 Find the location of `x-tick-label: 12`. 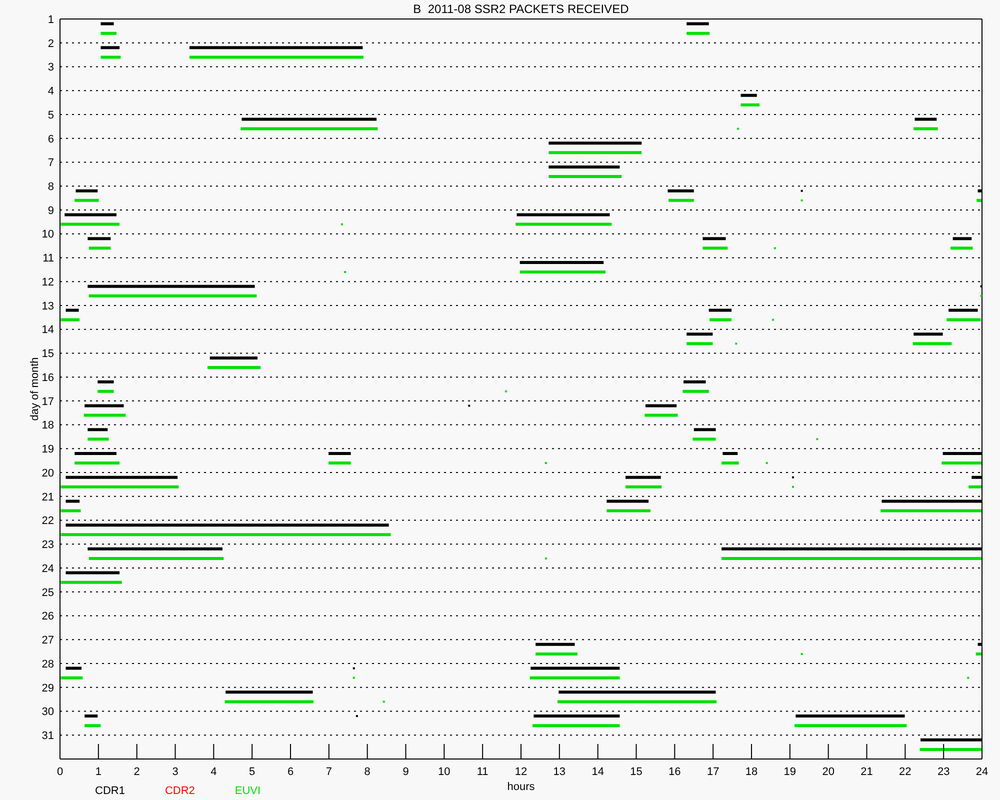

x-tick-label: 12 is located at coordinates (521, 772).